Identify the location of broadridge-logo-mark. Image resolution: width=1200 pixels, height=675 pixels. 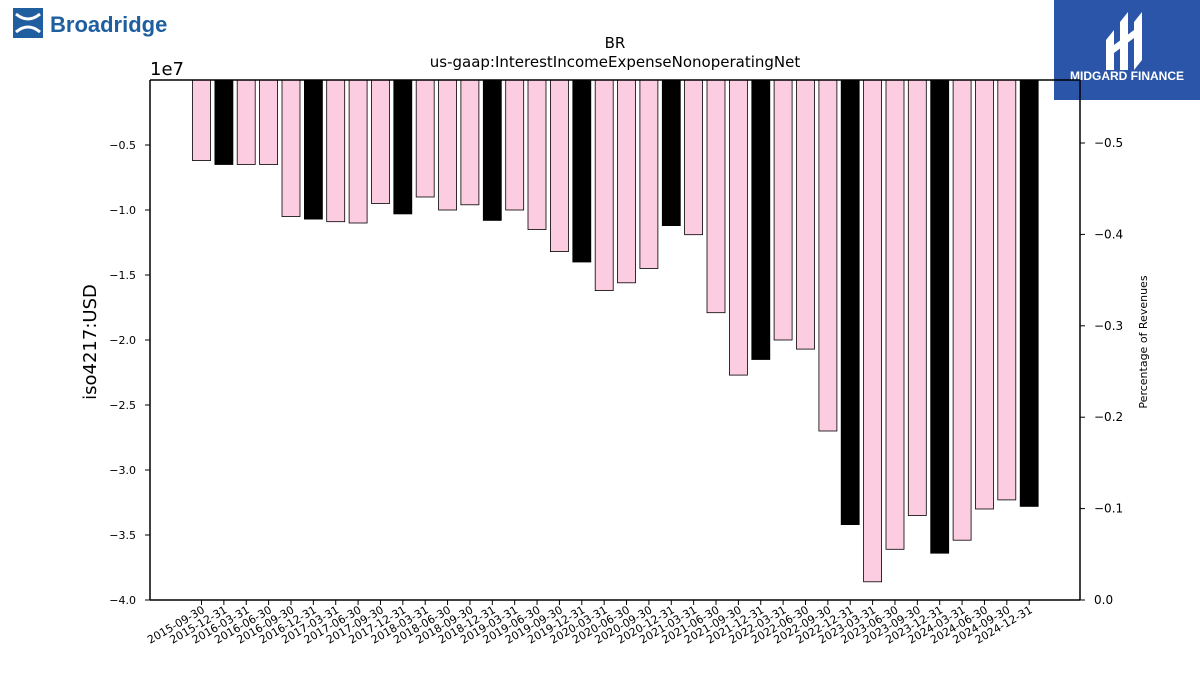
(28, 23).